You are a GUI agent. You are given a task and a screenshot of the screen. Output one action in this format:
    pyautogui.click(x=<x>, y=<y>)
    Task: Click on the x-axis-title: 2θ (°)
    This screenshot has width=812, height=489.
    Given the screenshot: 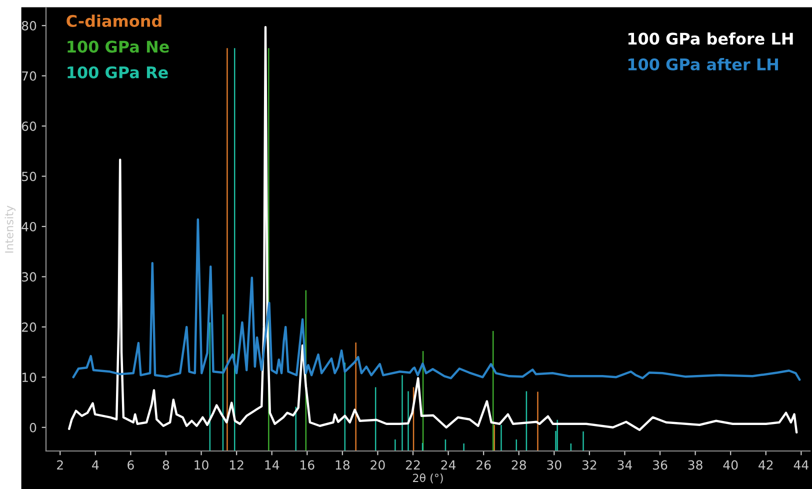 What is the action you would take?
    pyautogui.click(x=428, y=478)
    